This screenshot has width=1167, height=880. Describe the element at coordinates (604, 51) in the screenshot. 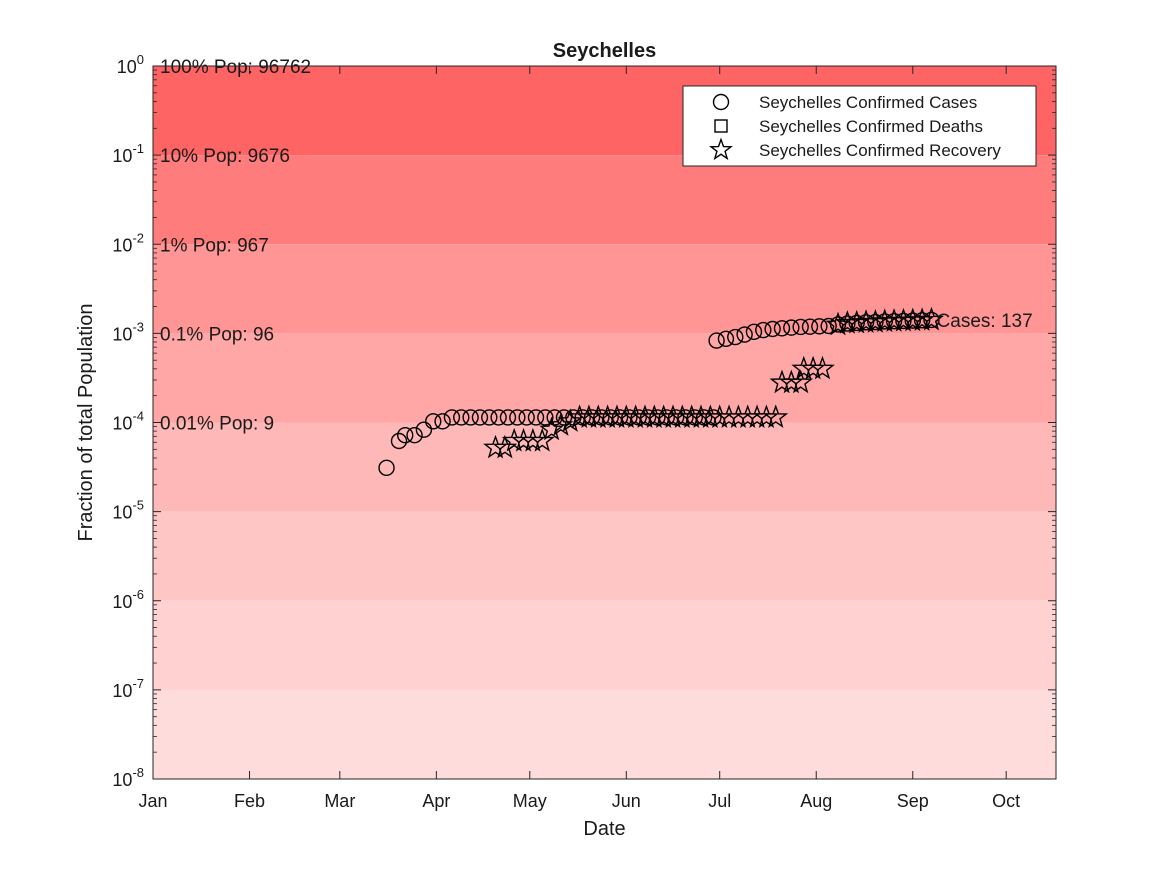

I see `chart-title: Seychelles` at that location.